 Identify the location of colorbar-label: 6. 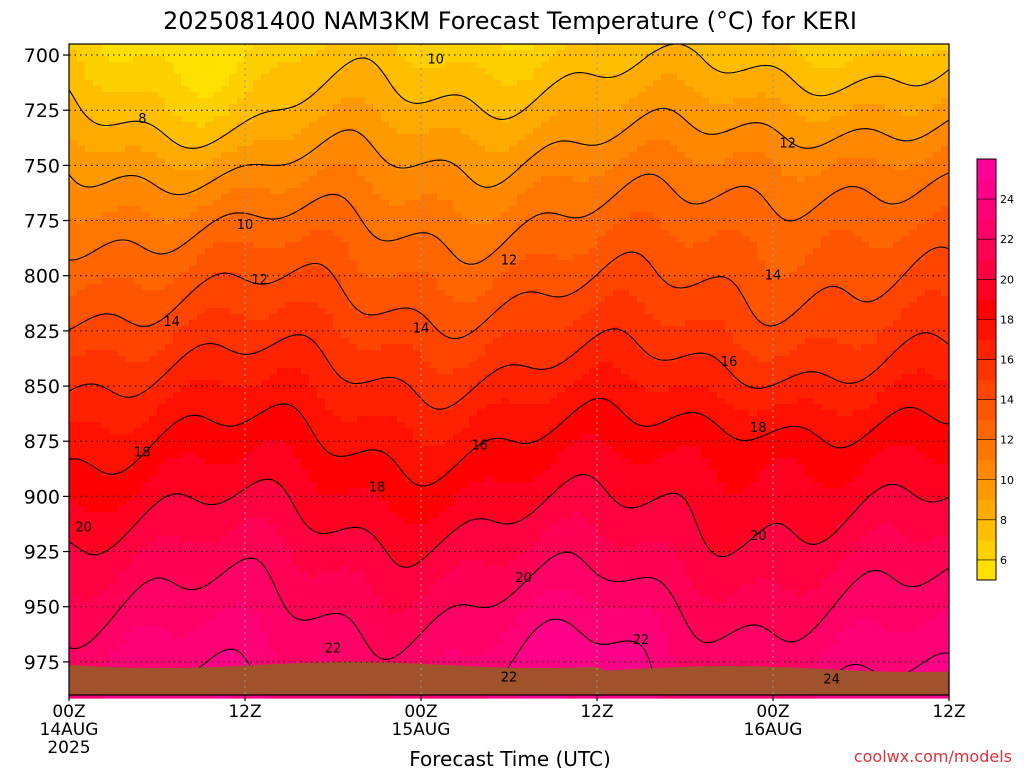
(1003, 560).